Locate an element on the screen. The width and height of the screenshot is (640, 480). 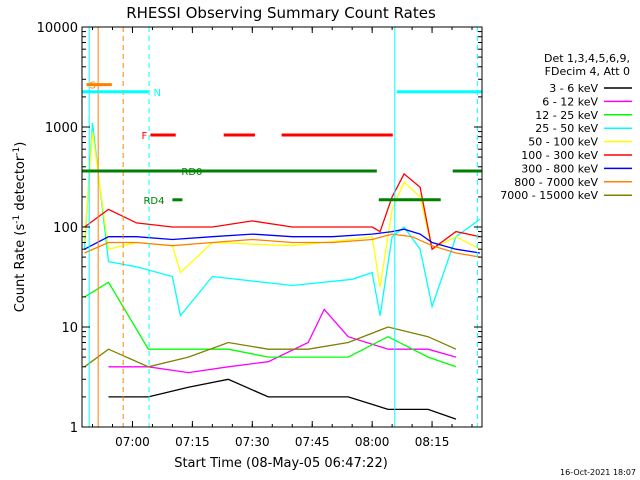
legend-label-6: 100 - 300 keV is located at coordinates (559, 155).